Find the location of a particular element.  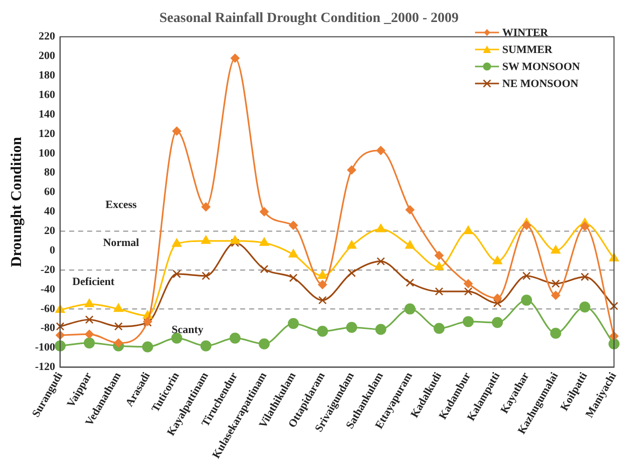

legend-label: SUMMER is located at coordinates (527, 50).